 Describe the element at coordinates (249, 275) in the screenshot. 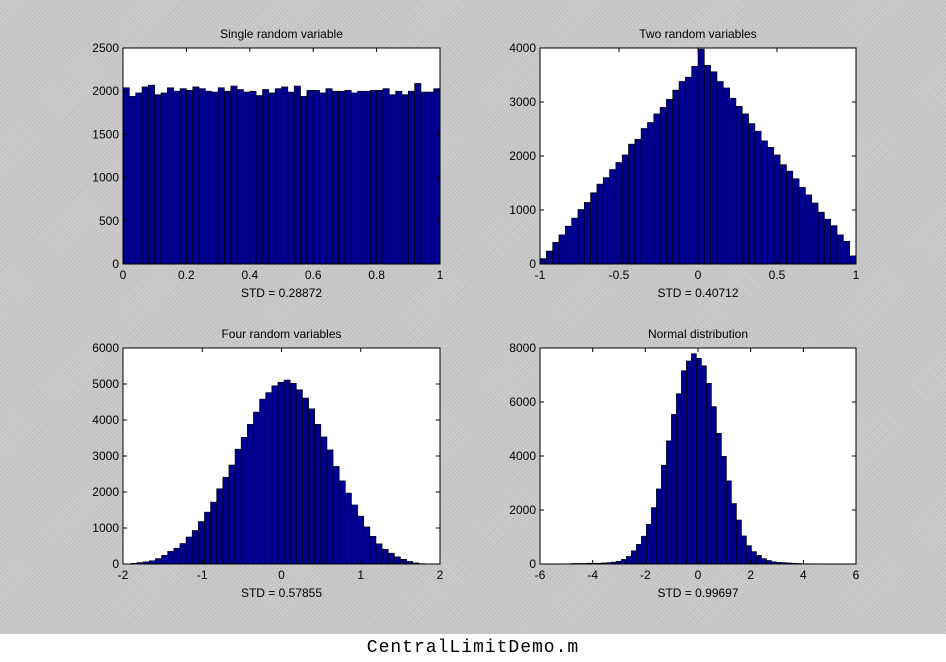

I see `single-xtick-label: 0.4` at that location.